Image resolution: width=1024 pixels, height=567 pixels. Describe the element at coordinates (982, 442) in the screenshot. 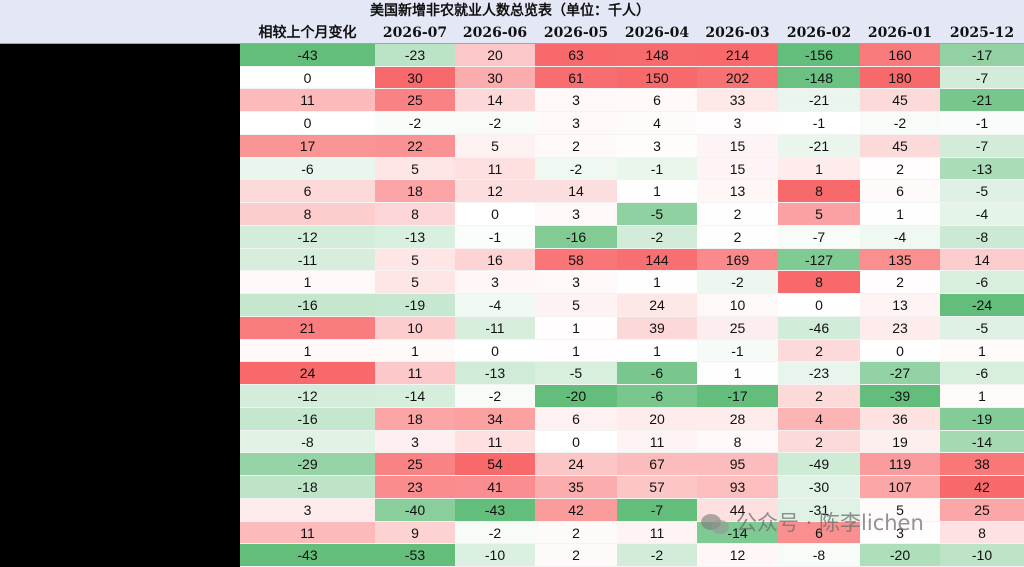

I see `cell: -14` at that location.